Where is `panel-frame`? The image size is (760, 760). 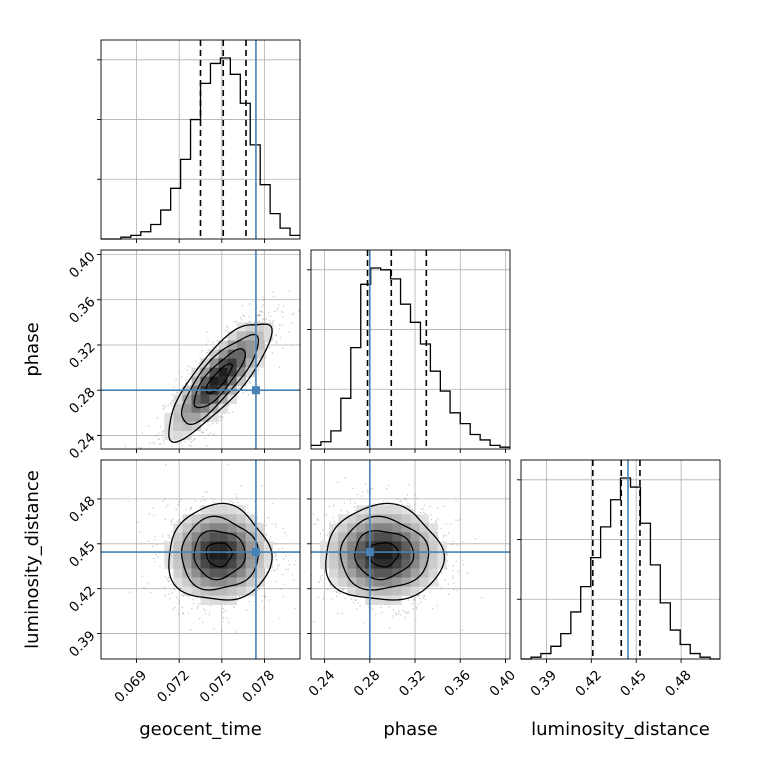 panel-frame is located at coordinates (620, 559).